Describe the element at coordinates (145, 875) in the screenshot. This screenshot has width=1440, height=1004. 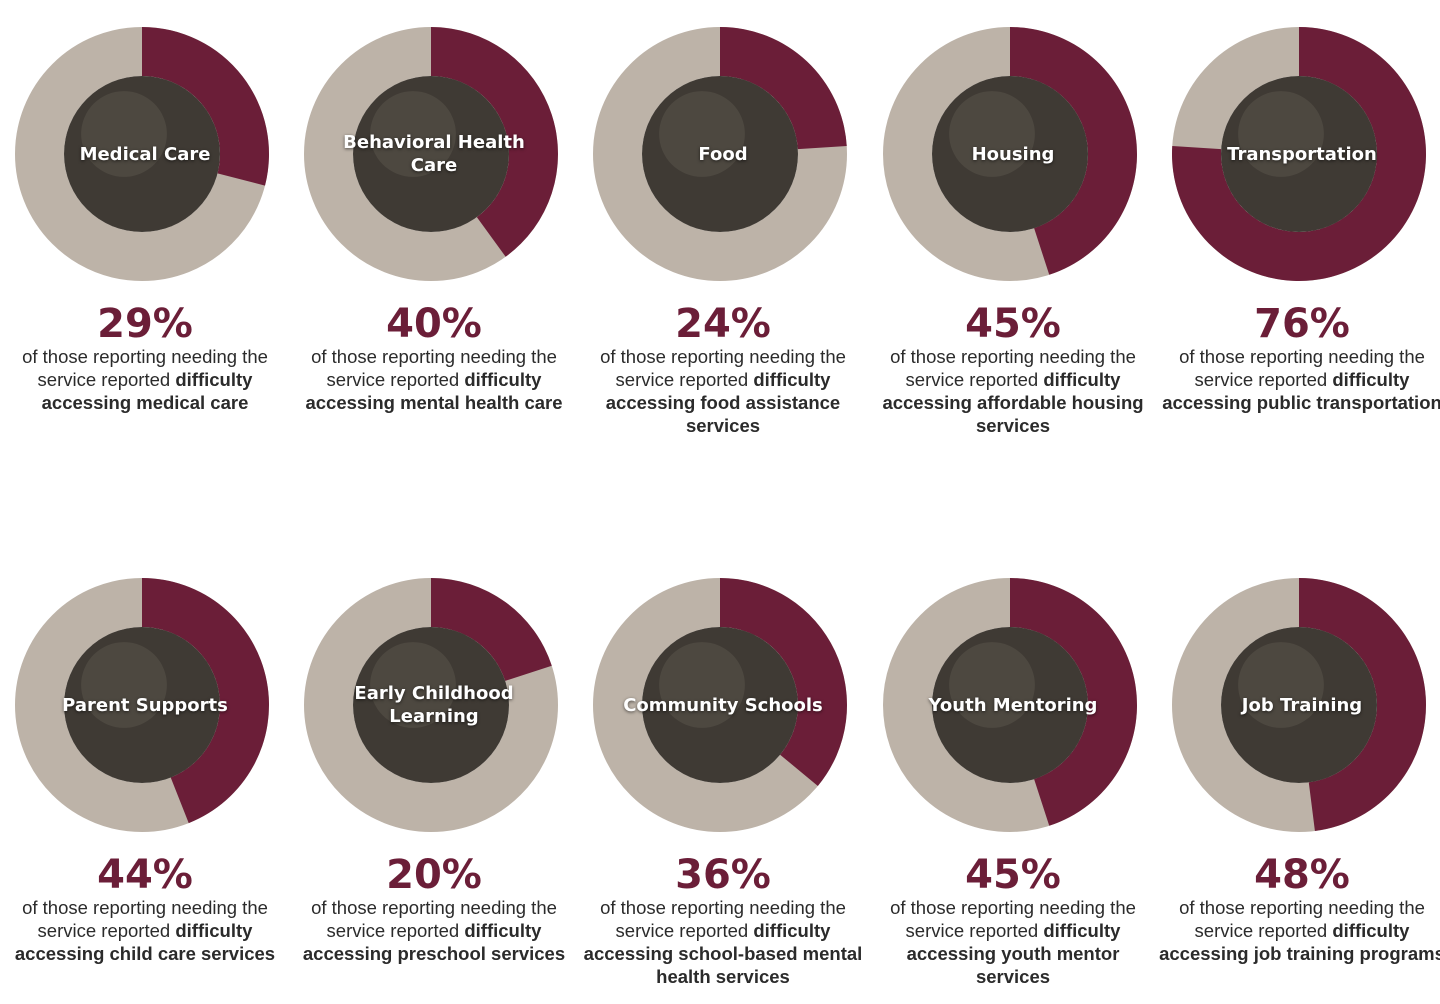
I see `percentage-value: 44%` at that location.